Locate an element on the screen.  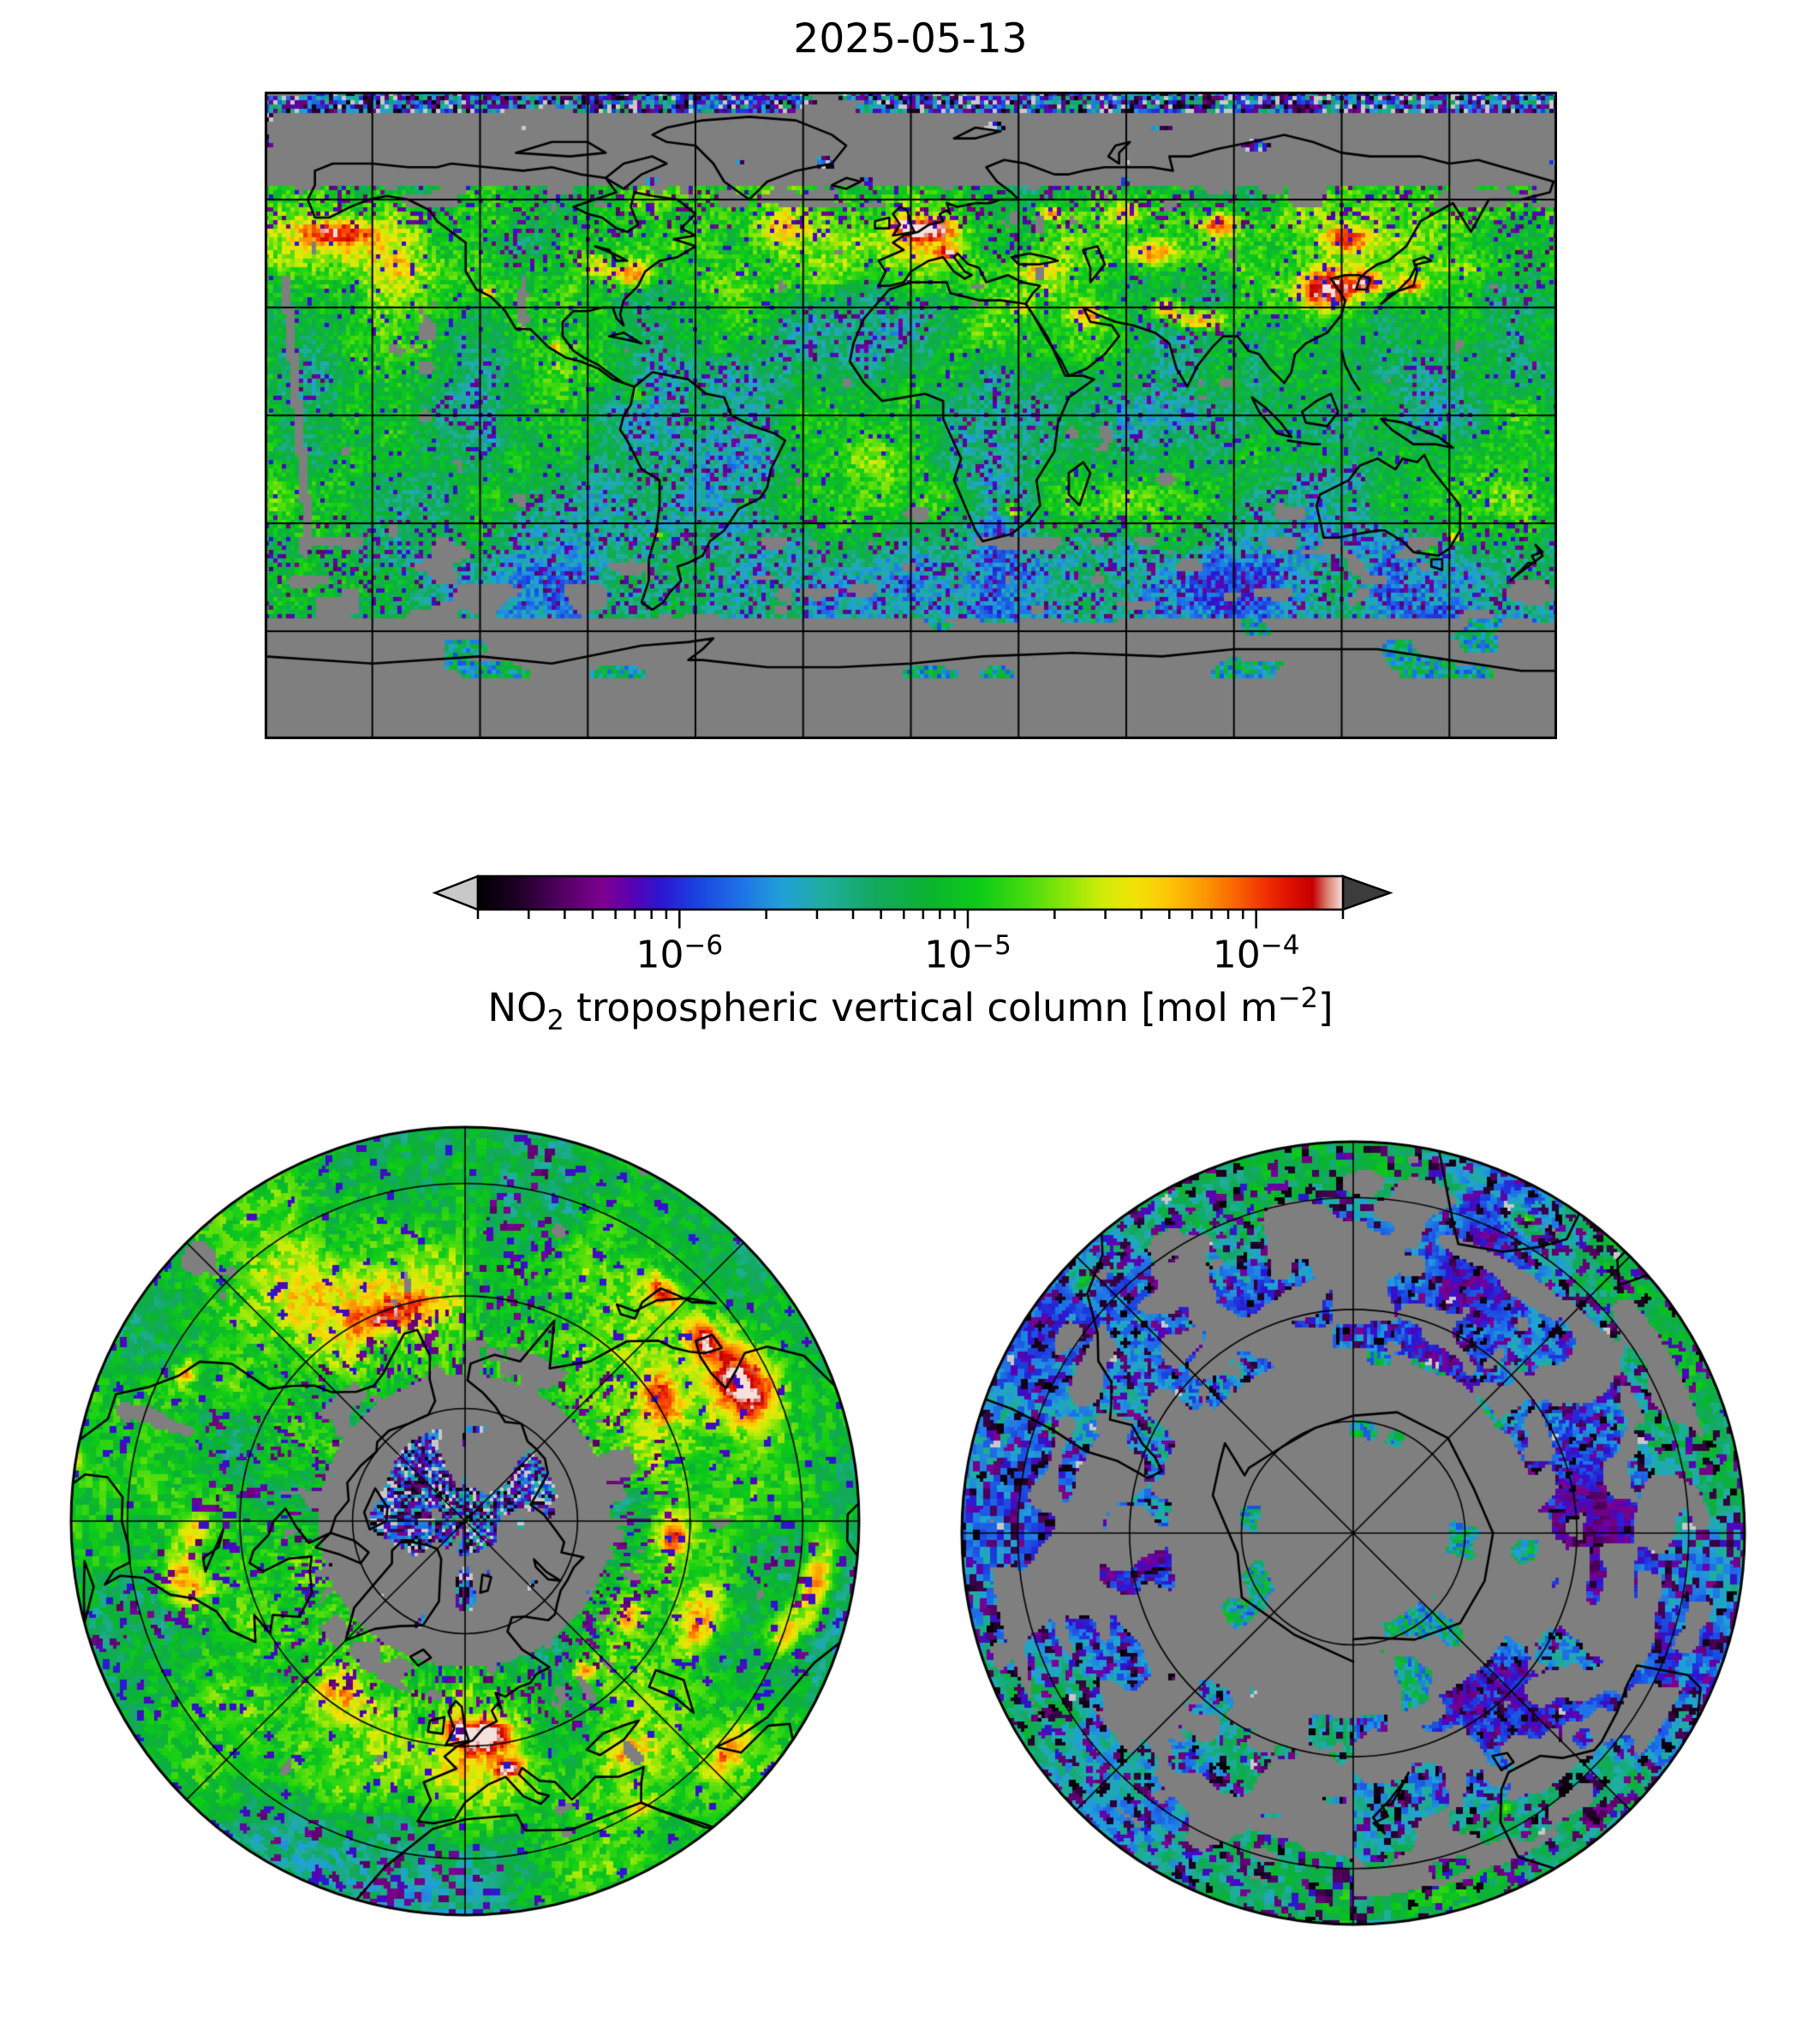
figure-title: 2025-05-13 is located at coordinates (911, 39).